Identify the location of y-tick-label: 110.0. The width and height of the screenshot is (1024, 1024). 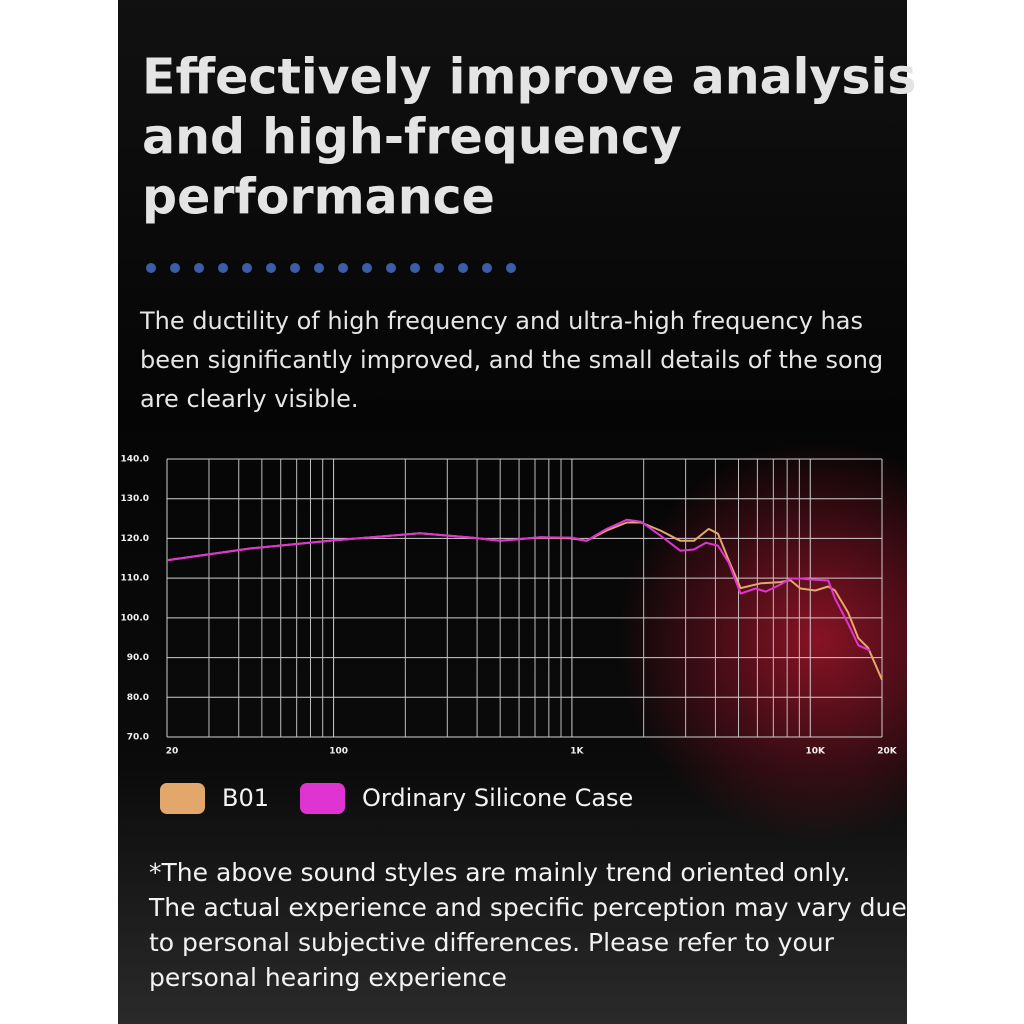
(135, 579).